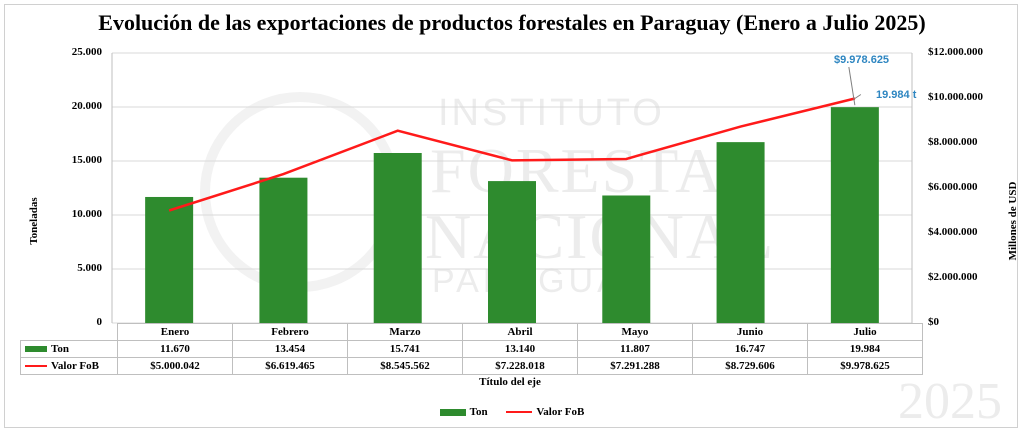 The width and height of the screenshot is (1024, 433). What do you see at coordinates (862, 60) in the screenshot?
I see `annotation-last-usd: $9.978.625` at bounding box center [862, 60].